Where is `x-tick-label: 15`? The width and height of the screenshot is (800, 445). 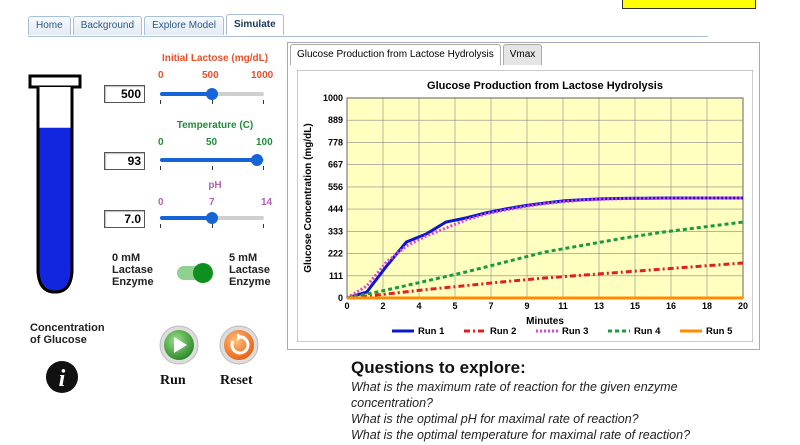 x-tick-label: 15 is located at coordinates (635, 306).